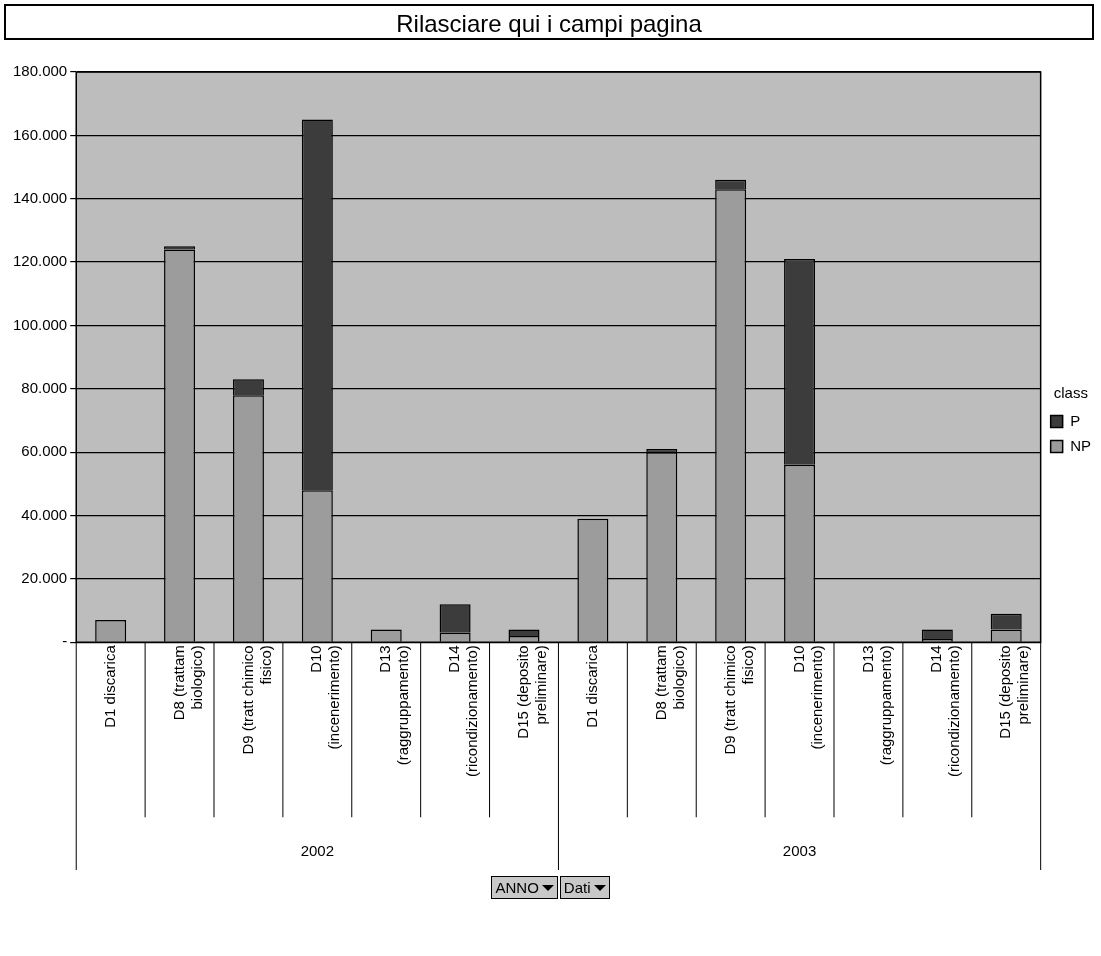 This screenshot has height=956, width=1101. What do you see at coordinates (1075, 420) in the screenshot?
I see `legend-label: P` at bounding box center [1075, 420].